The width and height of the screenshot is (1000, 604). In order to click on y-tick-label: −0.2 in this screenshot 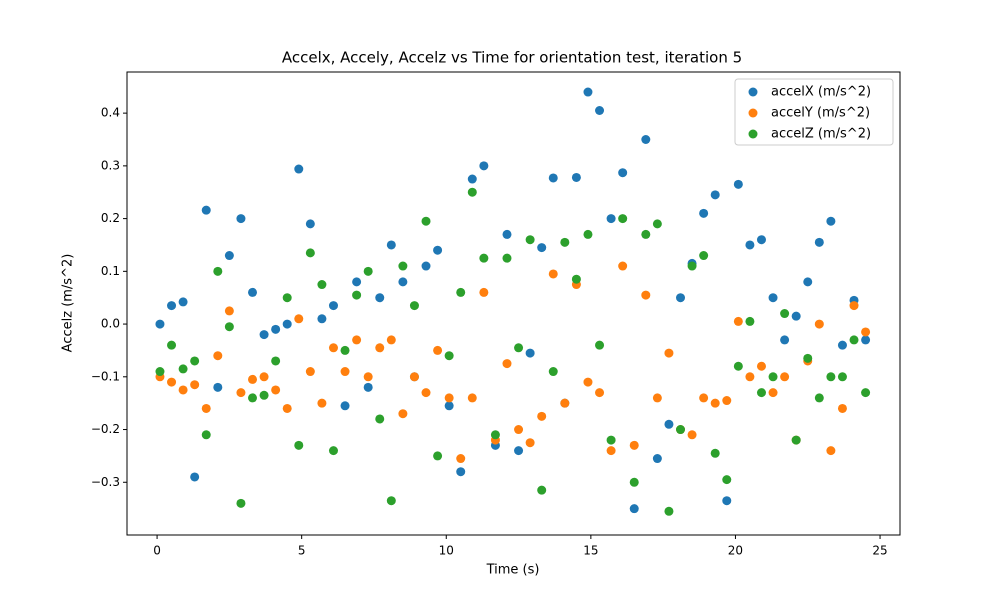, I will do `click(105, 429)`.